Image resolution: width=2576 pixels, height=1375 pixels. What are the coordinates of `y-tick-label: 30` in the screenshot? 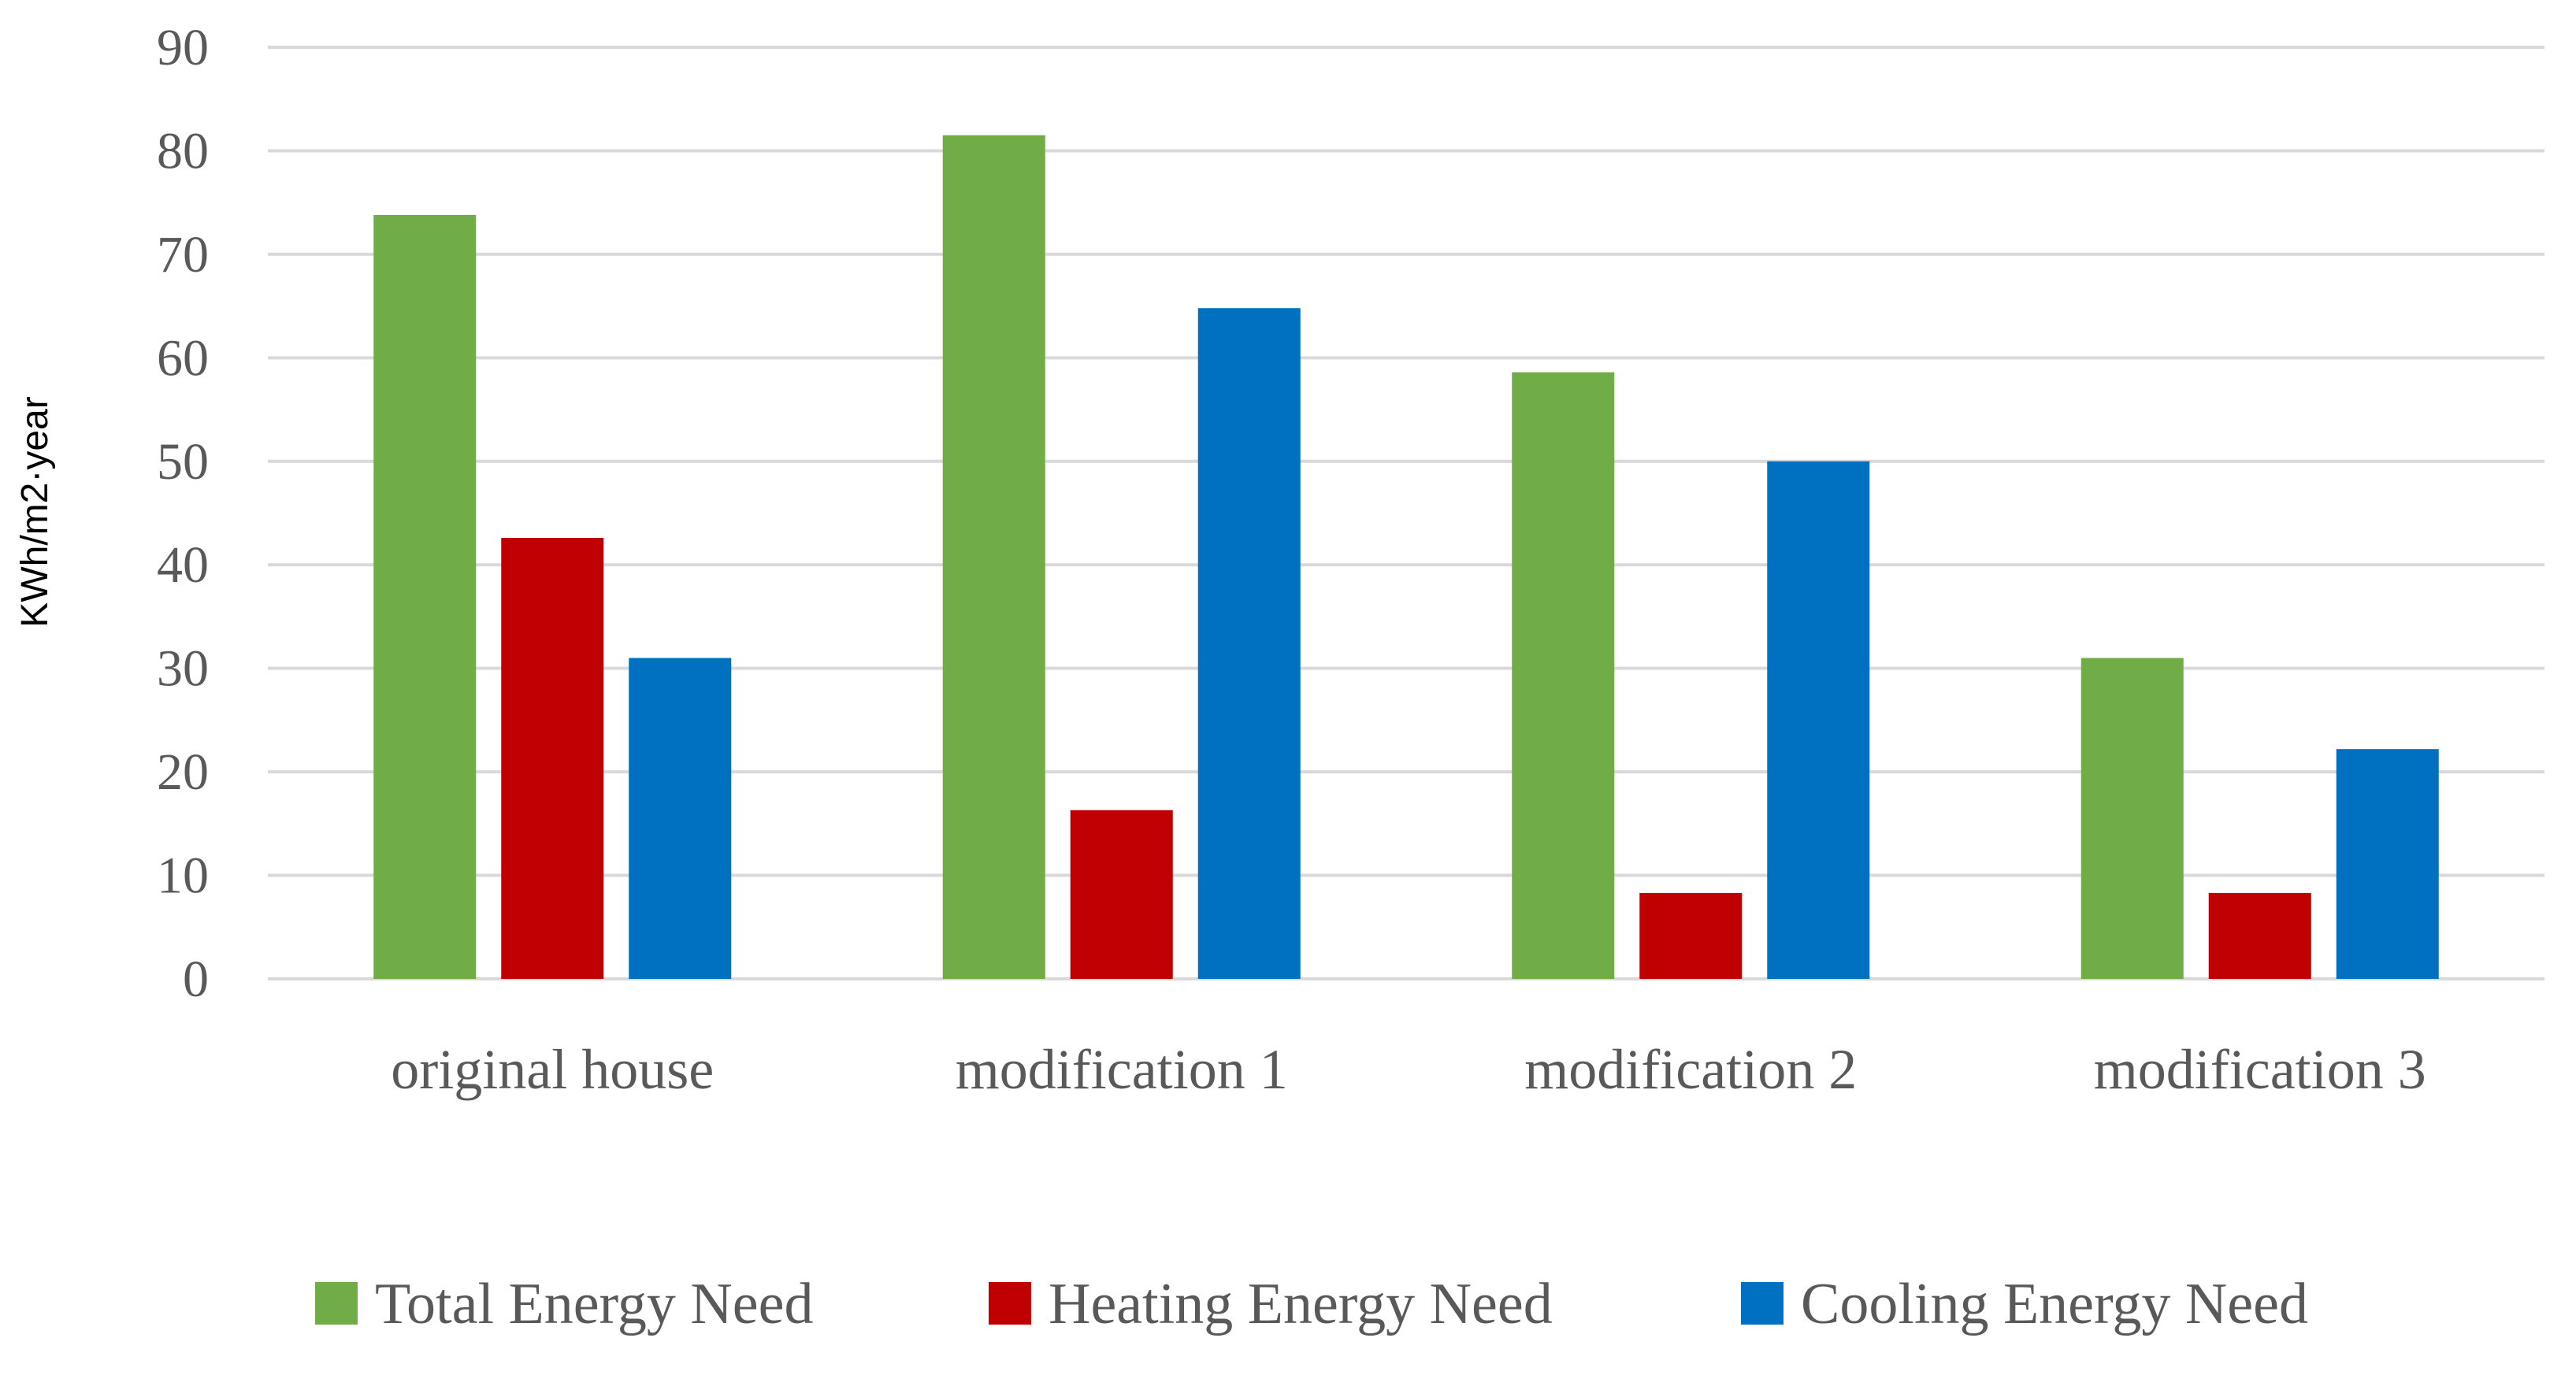 It's located at (183, 669).